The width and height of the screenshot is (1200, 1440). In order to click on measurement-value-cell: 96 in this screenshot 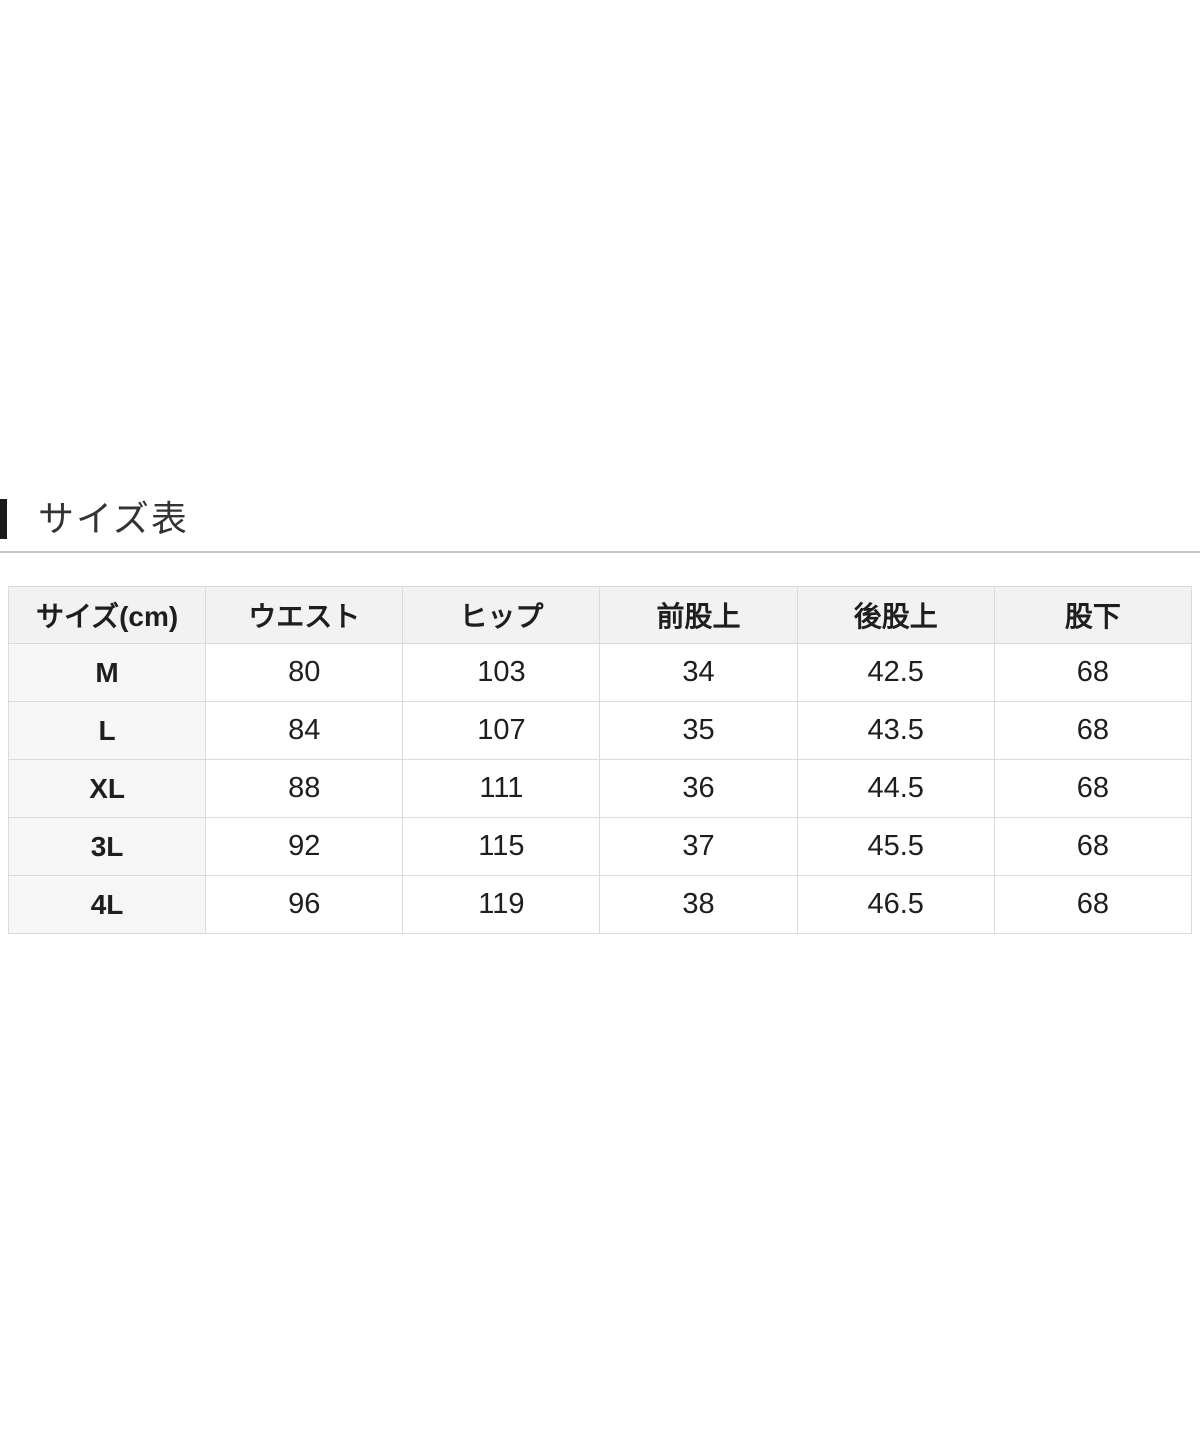, I will do `click(304, 904)`.